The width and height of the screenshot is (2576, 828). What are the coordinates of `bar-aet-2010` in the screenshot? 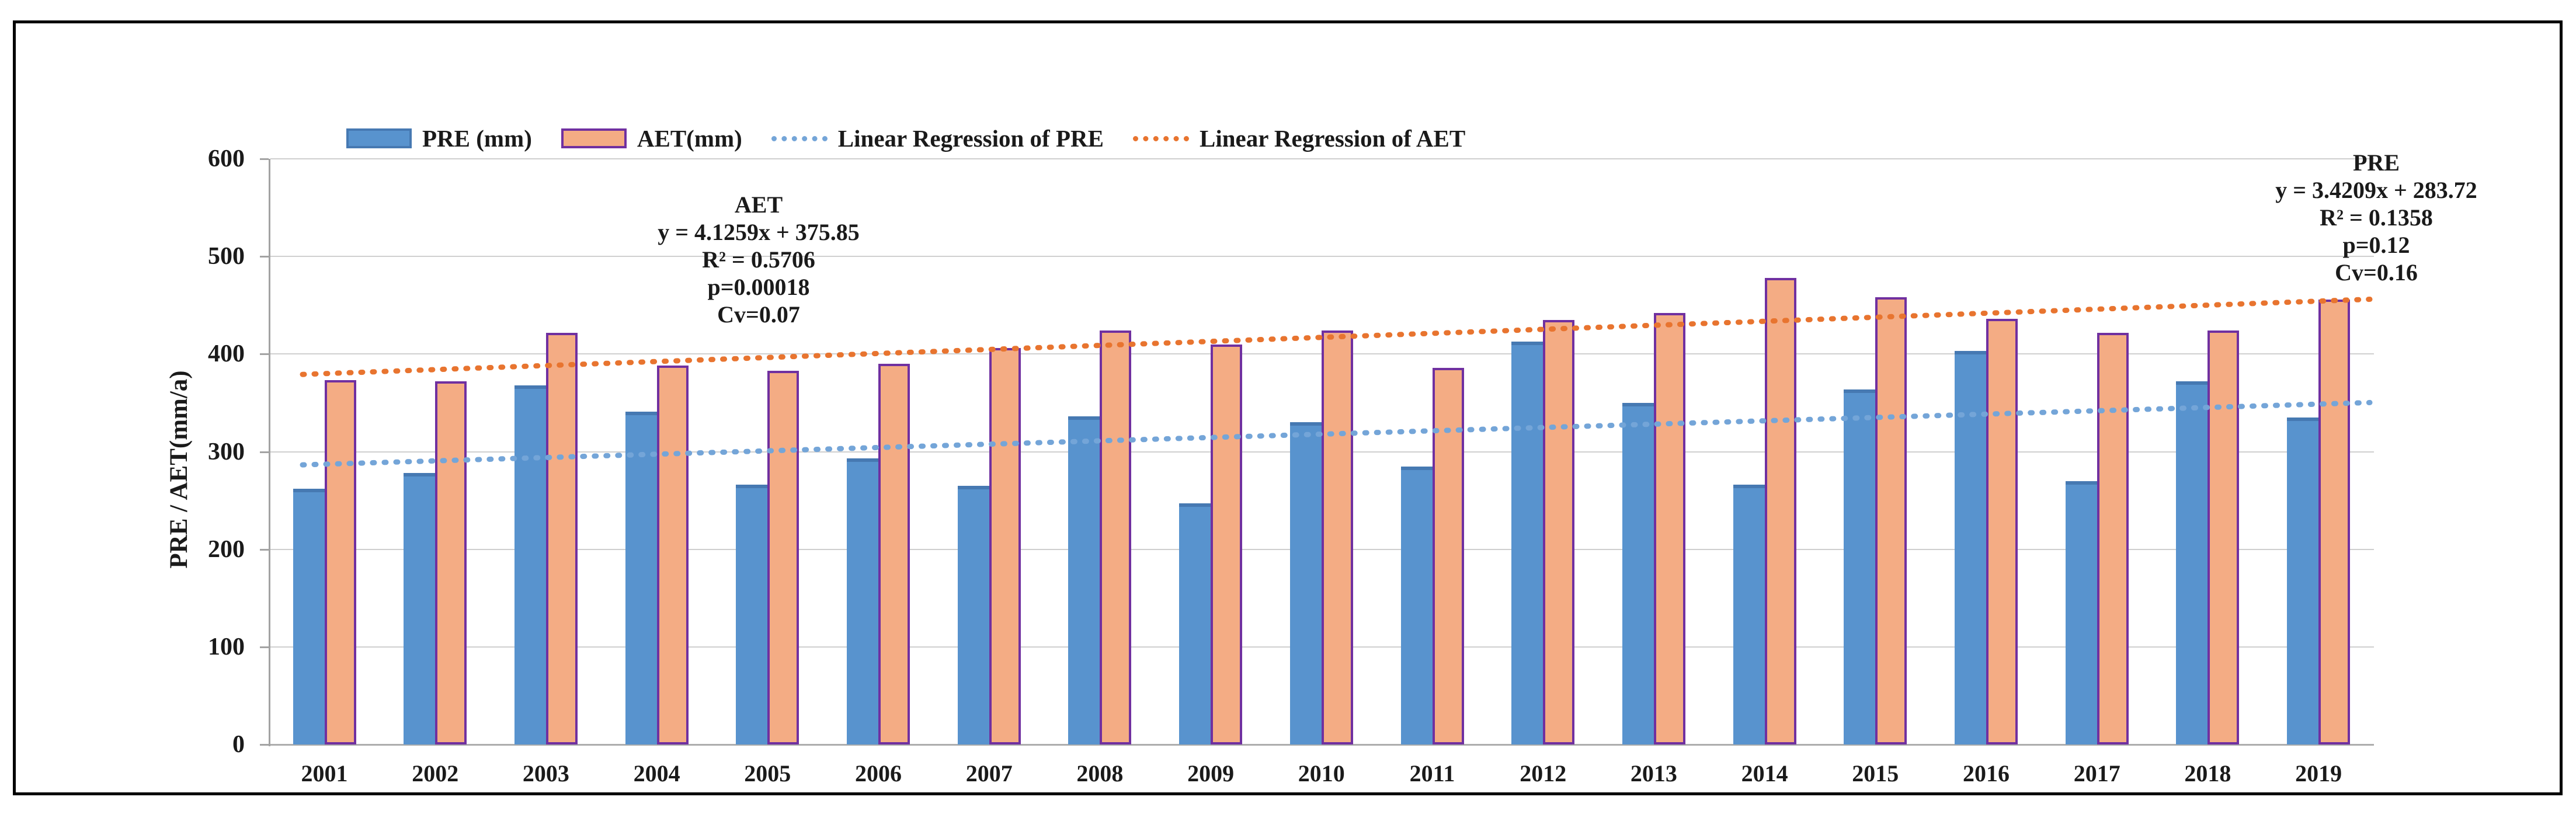 It's located at (1337, 537).